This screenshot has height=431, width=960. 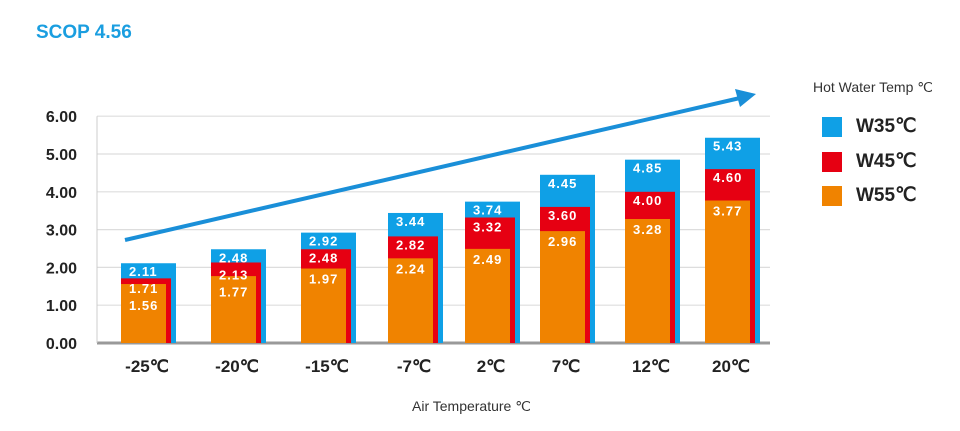 What do you see at coordinates (647, 168) in the screenshot?
I see `data-label: 4.85` at bounding box center [647, 168].